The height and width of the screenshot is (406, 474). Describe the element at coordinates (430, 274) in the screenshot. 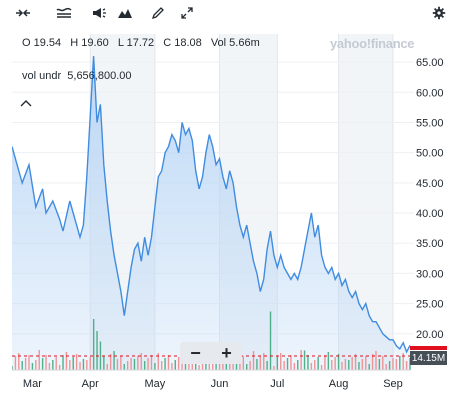

I see `y-tick-label: 30.00` at that location.